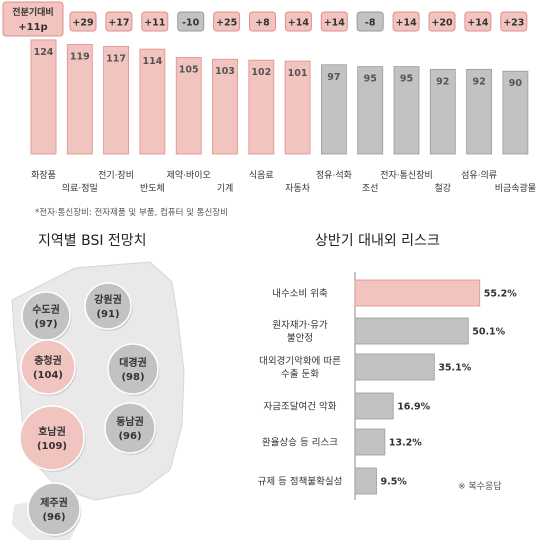 This screenshot has height=550, width=544. What do you see at coordinates (48, 360) in the screenshot?
I see `region-name: 충청권` at bounding box center [48, 360].